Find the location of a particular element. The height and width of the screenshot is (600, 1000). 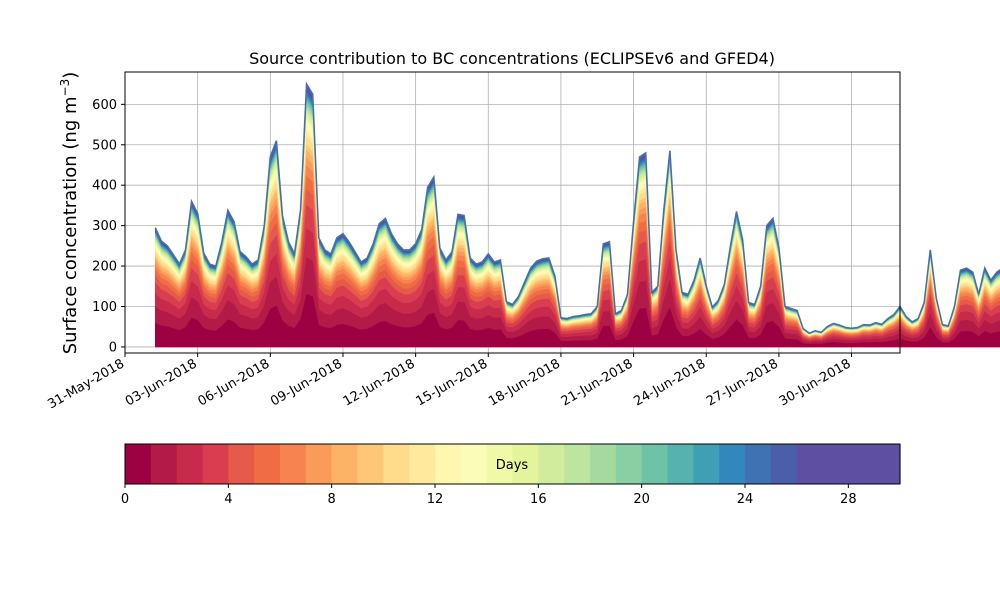

colorbar-label: Days is located at coordinates (512, 465).